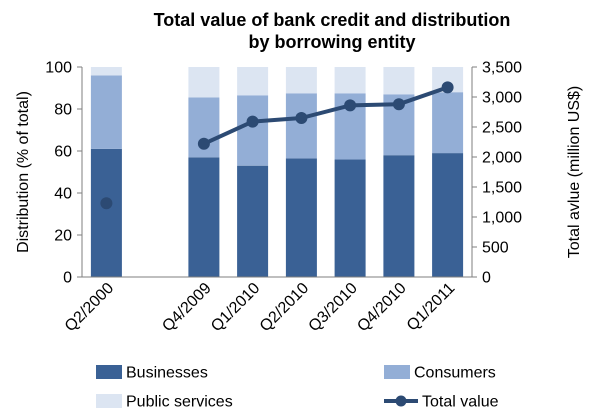 This screenshot has width=590, height=415. I want to click on x-tick-label-3: Q1/2010, so click(235, 307).